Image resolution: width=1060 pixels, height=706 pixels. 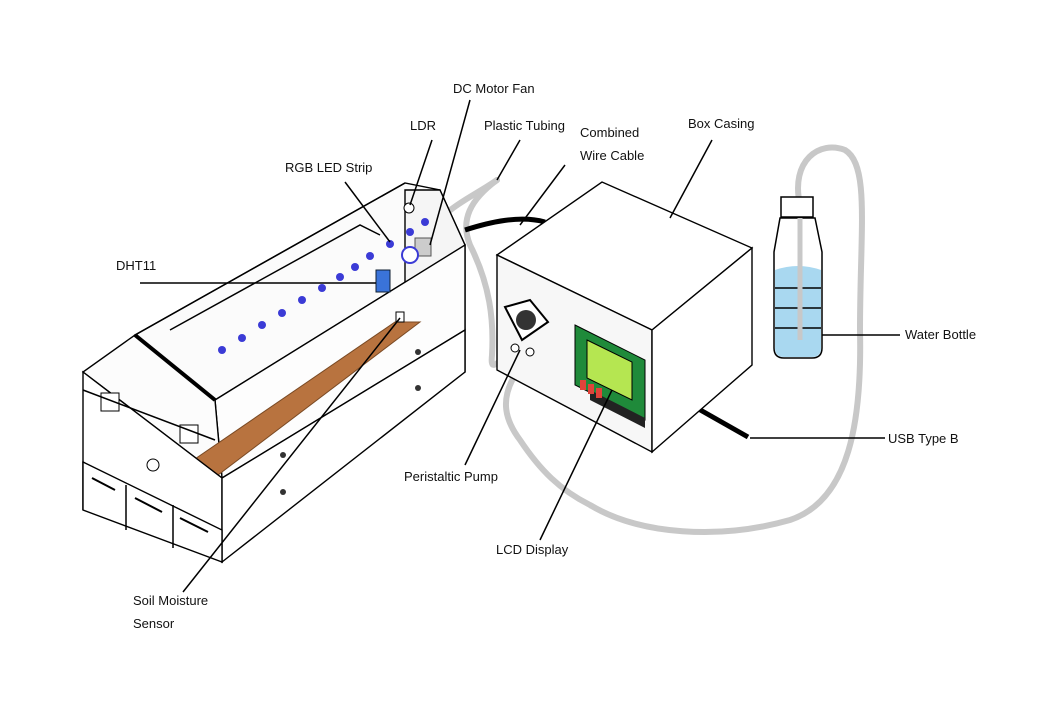 What do you see at coordinates (515, 348) in the screenshot?
I see `pump-inlet` at bounding box center [515, 348].